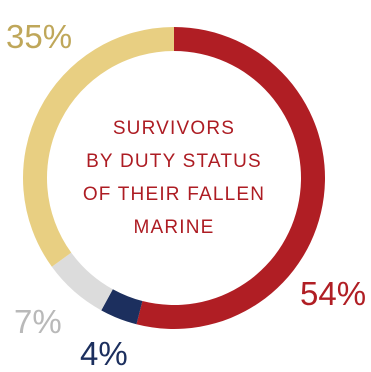 The image size is (371, 372). Describe the element at coordinates (104, 353) in the screenshot. I see `slice-label-4: 4%` at that location.